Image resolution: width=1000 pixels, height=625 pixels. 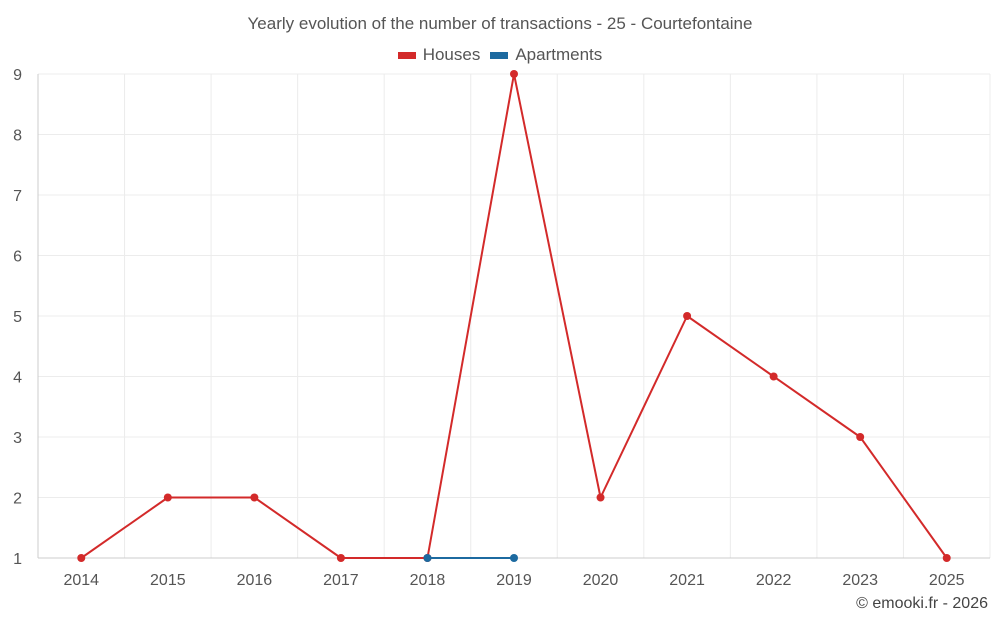 I want to click on x-tick-label: 2018, so click(x=428, y=580).